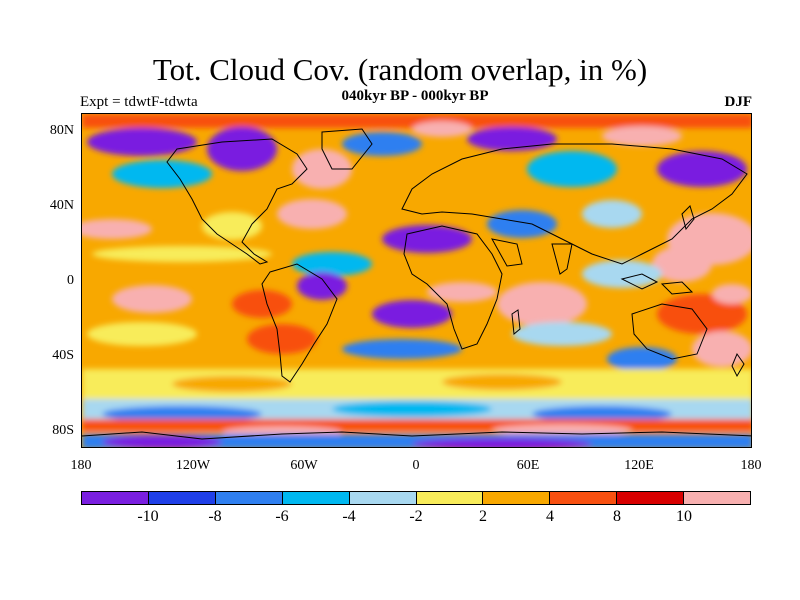 This screenshot has width=800, height=600. I want to click on north-america-outline, so click(237, 201).